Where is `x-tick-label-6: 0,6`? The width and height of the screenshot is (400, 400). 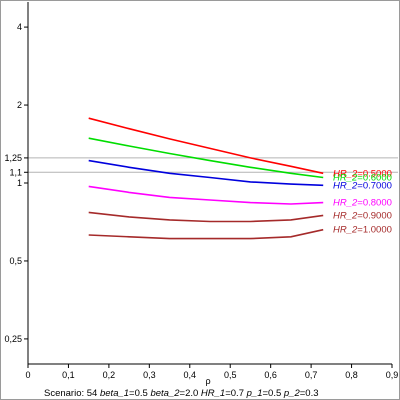 x-tick-label-6: 0,6 is located at coordinates (270, 375).